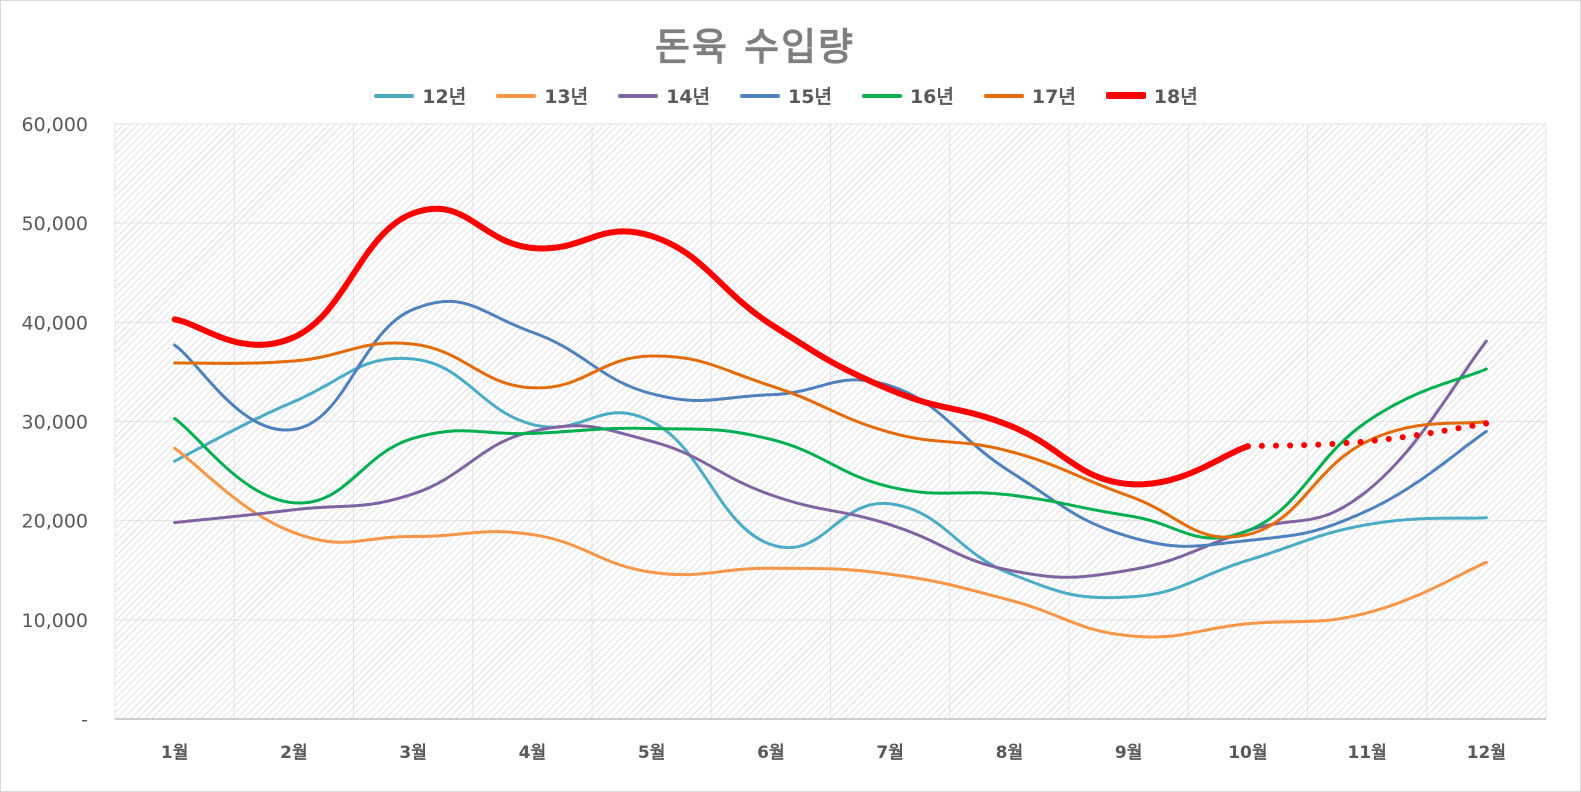 Image resolution: width=1581 pixels, height=792 pixels. Describe the element at coordinates (566, 97) in the screenshot. I see `legend-label: 13년` at that location.